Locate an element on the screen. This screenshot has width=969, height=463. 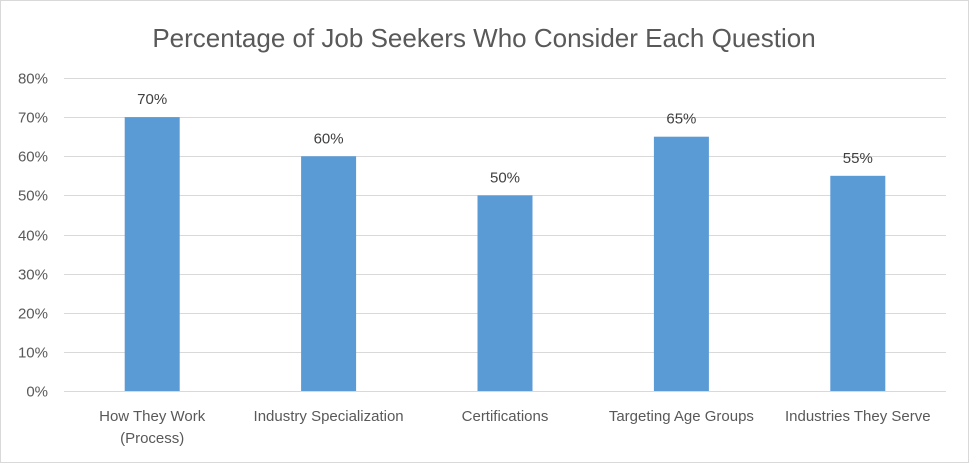
y-tick-label: 70% is located at coordinates (33, 118).